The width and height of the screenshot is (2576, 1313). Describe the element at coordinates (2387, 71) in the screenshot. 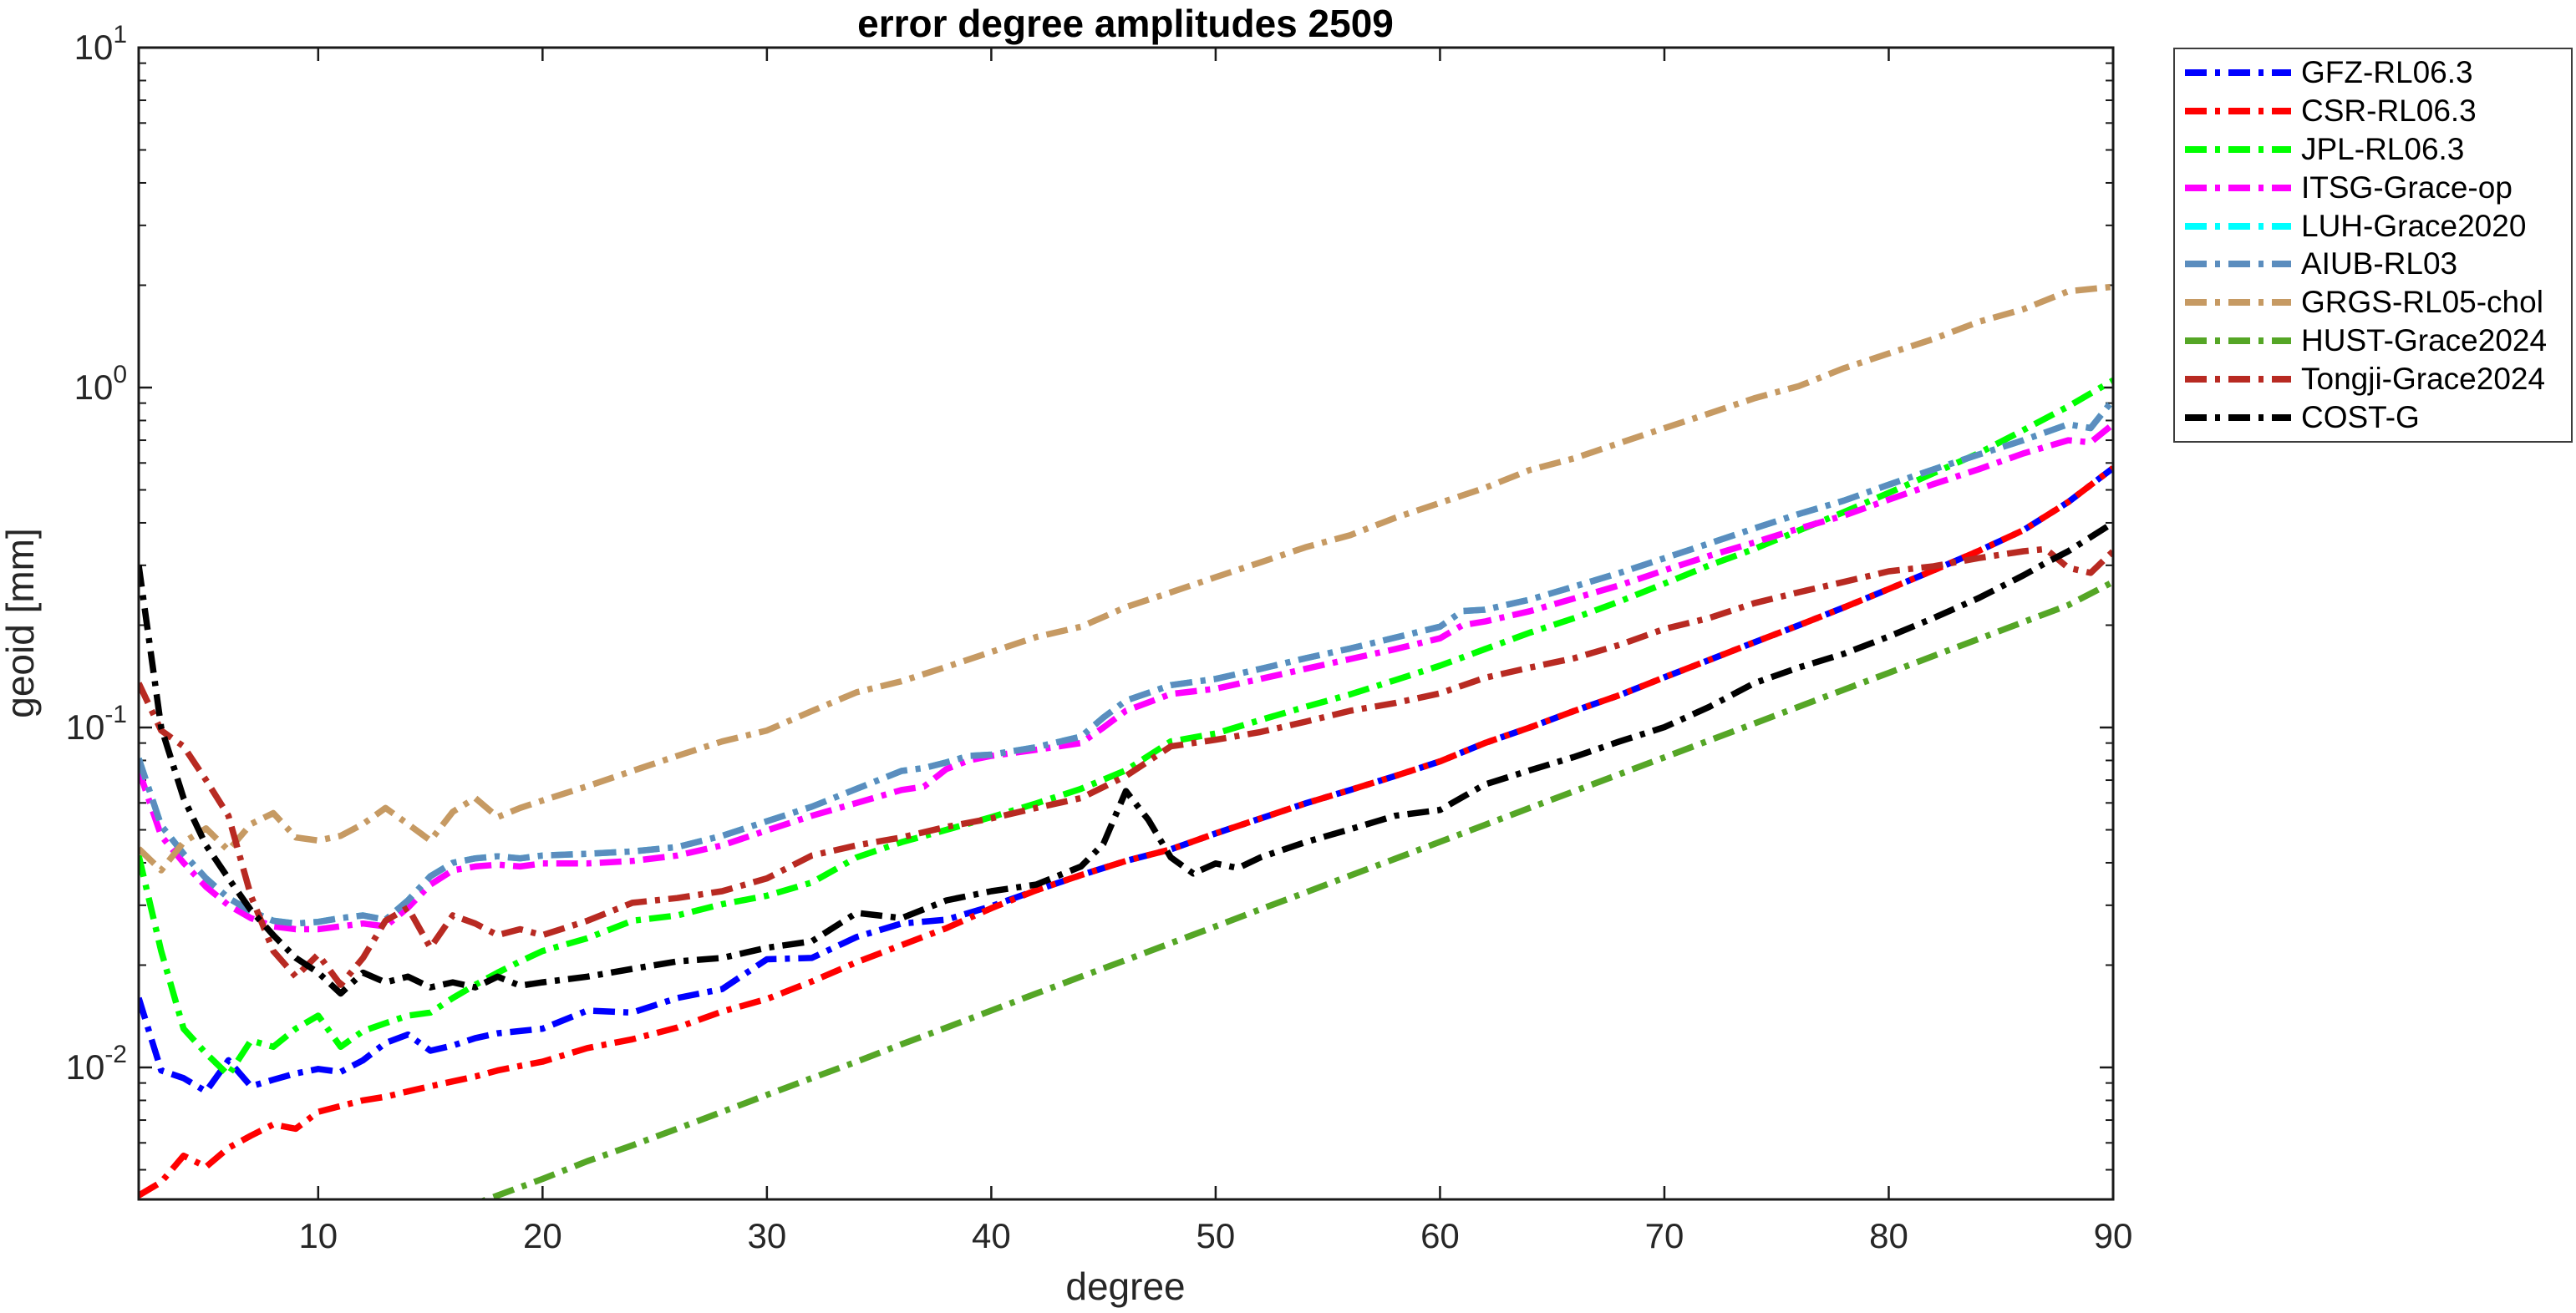

I see `legend-label: GFZ-RL06.3` at that location.